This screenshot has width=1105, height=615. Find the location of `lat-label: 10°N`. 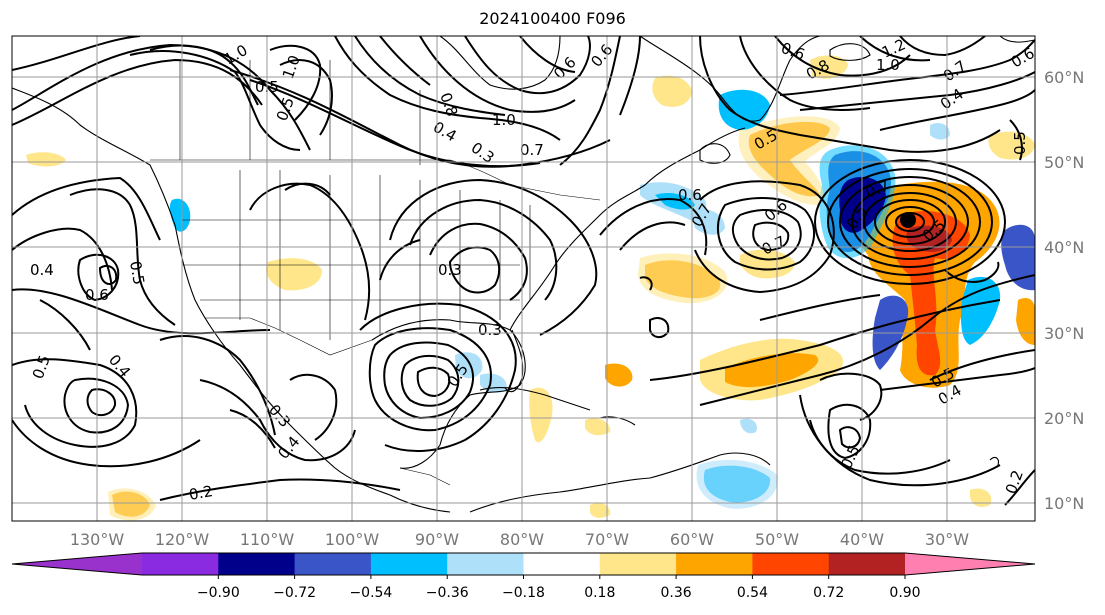

lat-label: 10°N is located at coordinates (1064, 503).